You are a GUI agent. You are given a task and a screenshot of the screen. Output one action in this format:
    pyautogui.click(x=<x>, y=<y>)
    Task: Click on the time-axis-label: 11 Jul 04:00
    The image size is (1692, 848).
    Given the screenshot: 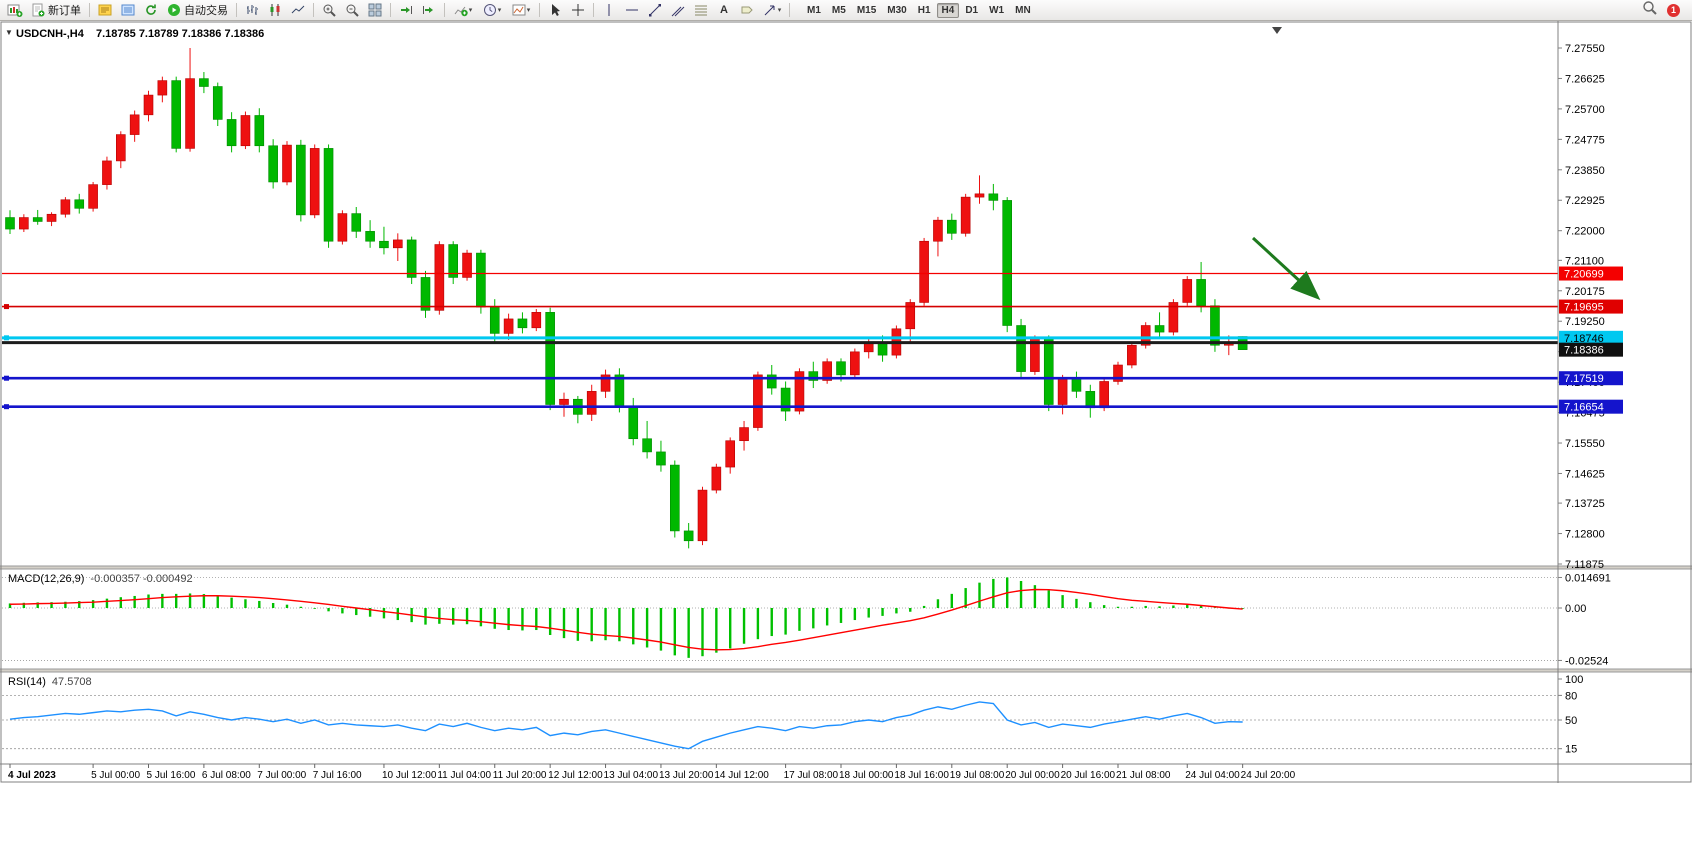 What is the action you would take?
    pyautogui.click(x=464, y=775)
    